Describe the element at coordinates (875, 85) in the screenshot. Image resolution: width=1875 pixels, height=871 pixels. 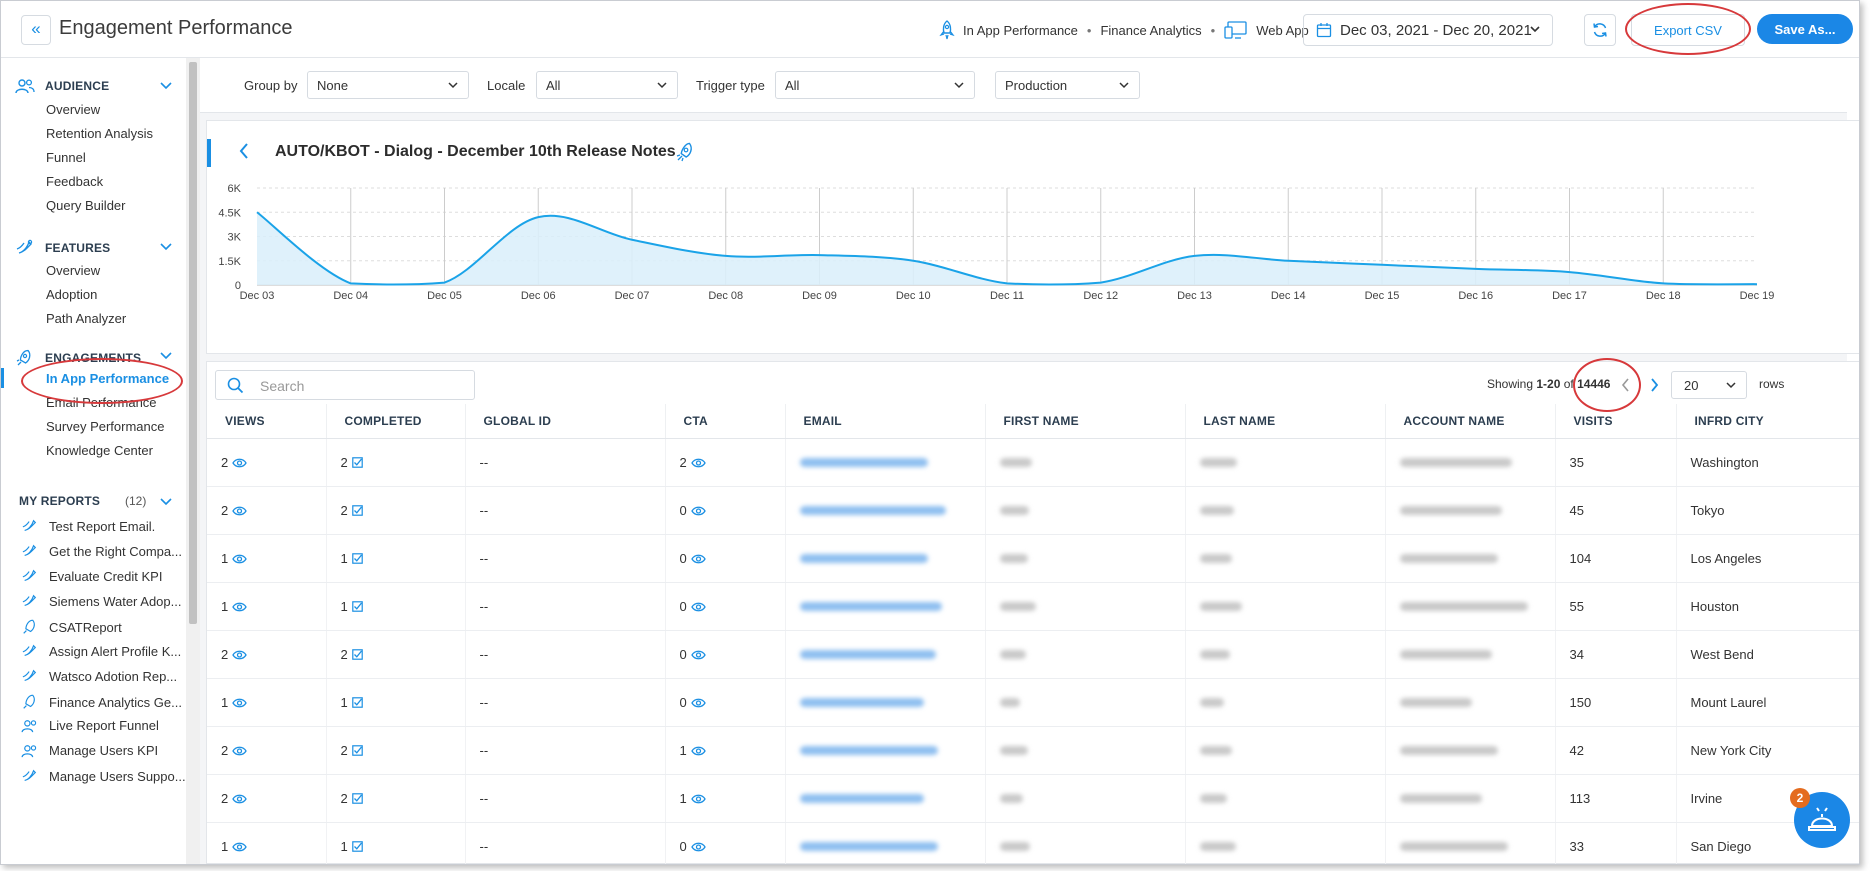
I see `trigger-type-select: All` at that location.